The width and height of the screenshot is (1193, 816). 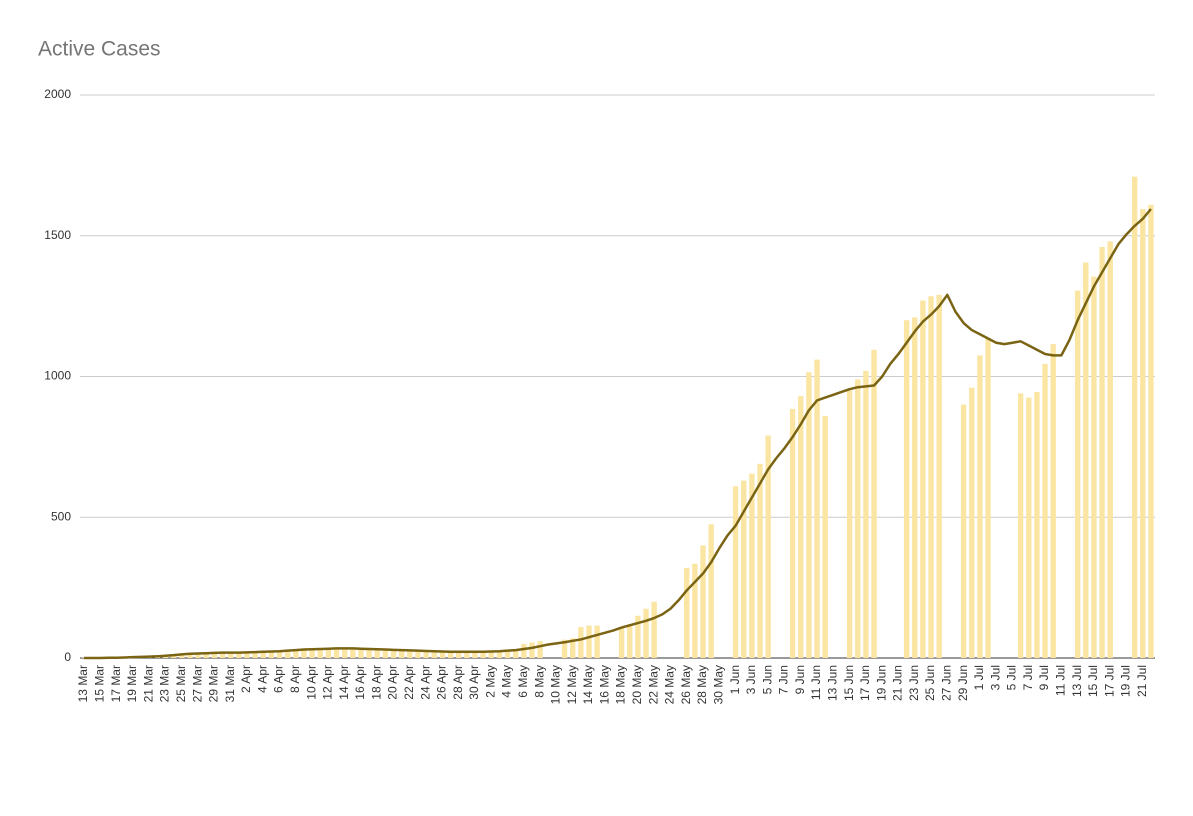 What do you see at coordinates (588, 684) in the screenshot?
I see `x-tick-label: 14 May` at bounding box center [588, 684].